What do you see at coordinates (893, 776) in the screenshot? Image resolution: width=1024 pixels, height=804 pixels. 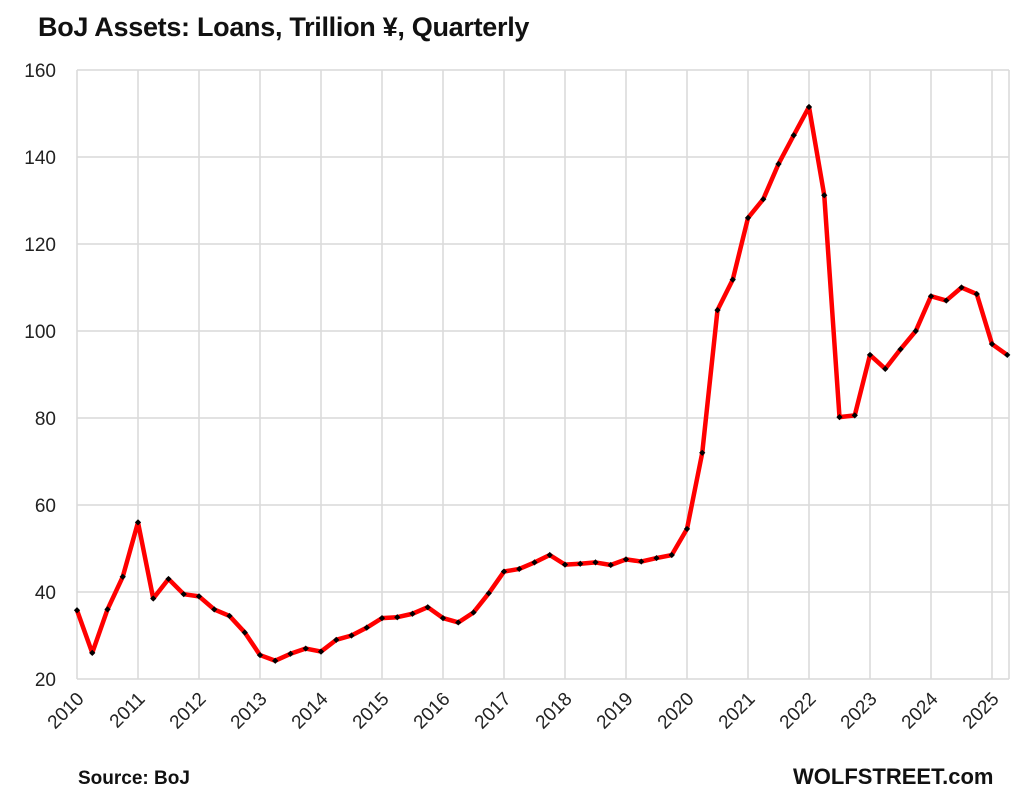 I see `brand-label: WOLFSTREET.com` at bounding box center [893, 776].